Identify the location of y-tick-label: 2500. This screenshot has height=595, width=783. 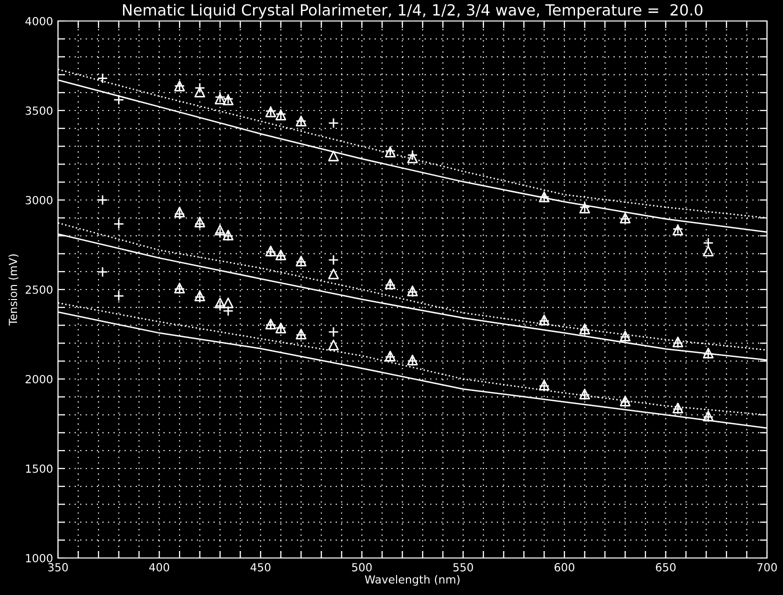
(39, 289).